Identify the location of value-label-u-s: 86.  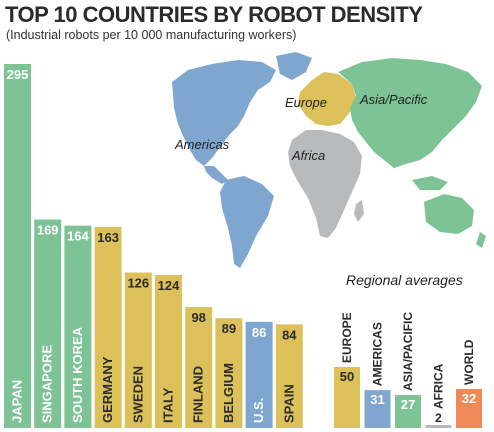
(259, 332).